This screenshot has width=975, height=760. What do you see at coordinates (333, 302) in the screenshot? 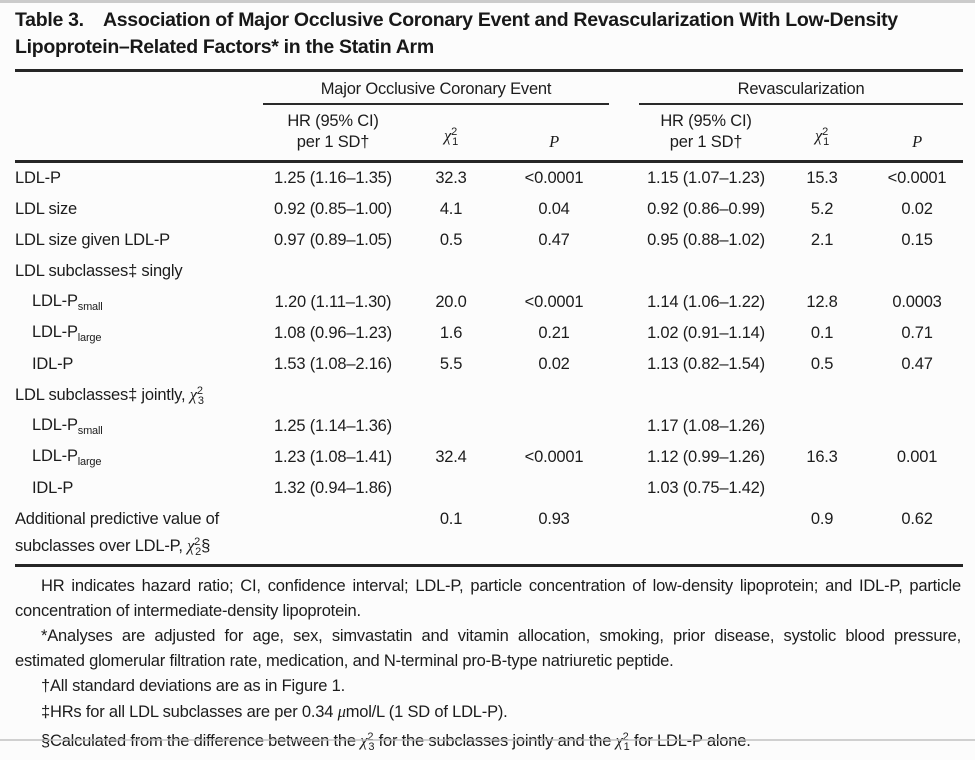
I see `cell-moce-hr: 1.20 (1.11–1.30)` at bounding box center [333, 302].